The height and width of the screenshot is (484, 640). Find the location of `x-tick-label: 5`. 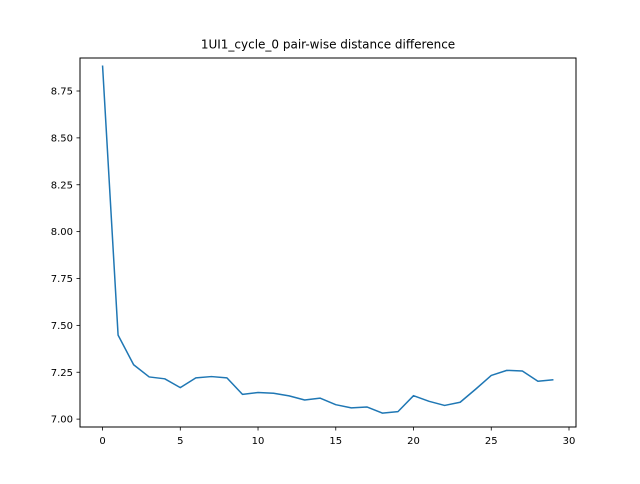

x-tick-label: 5 is located at coordinates (180, 441).